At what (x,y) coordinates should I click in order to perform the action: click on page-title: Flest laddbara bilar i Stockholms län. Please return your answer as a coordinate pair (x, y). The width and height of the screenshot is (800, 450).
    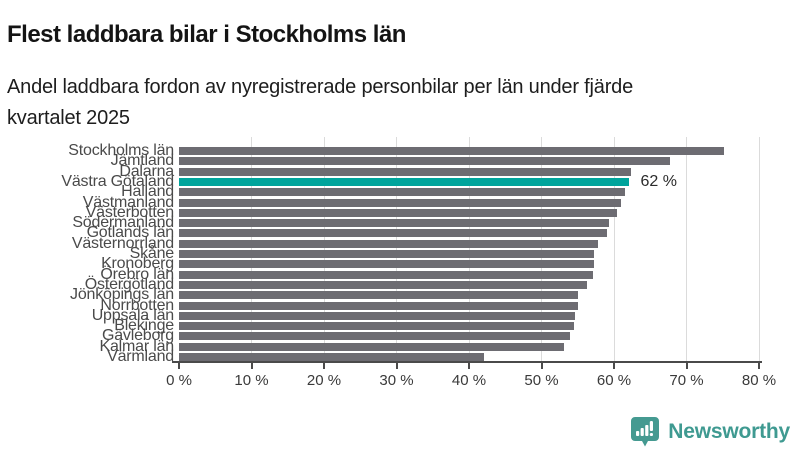
    Looking at the image, I should click on (206, 35).